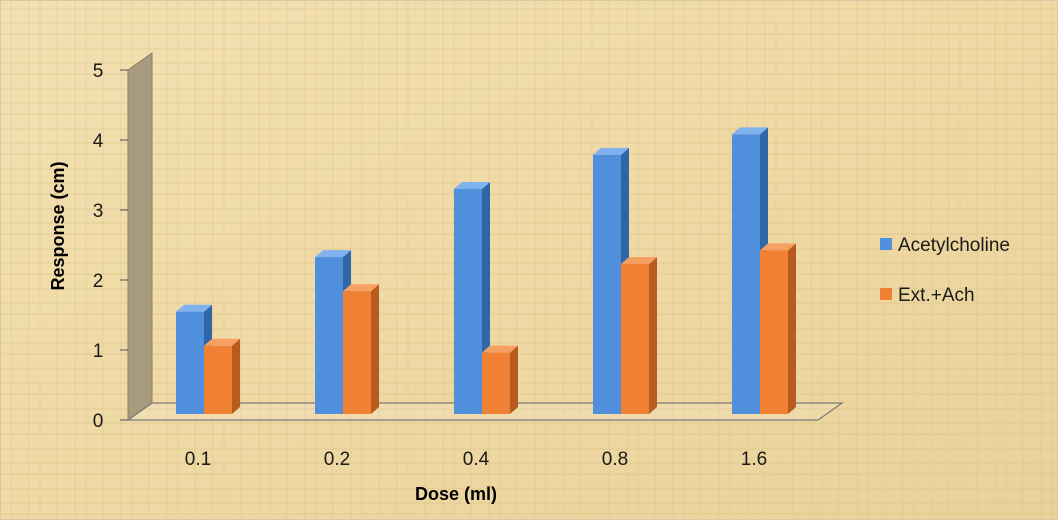 This screenshot has width=1058, height=520. Describe the element at coordinates (98, 421) in the screenshot. I see `y-tick-label: 0` at that location.